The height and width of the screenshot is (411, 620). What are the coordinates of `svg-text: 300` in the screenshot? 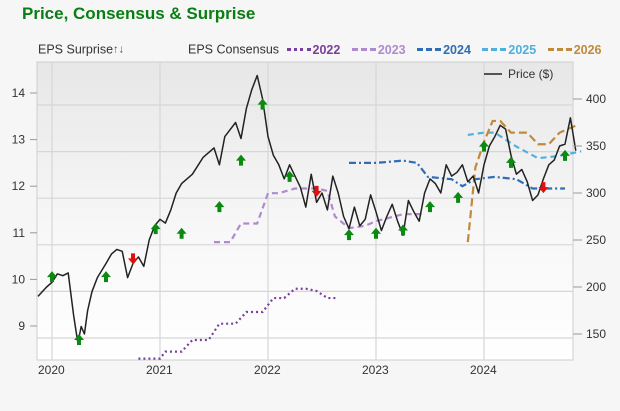 It's located at (596, 193).